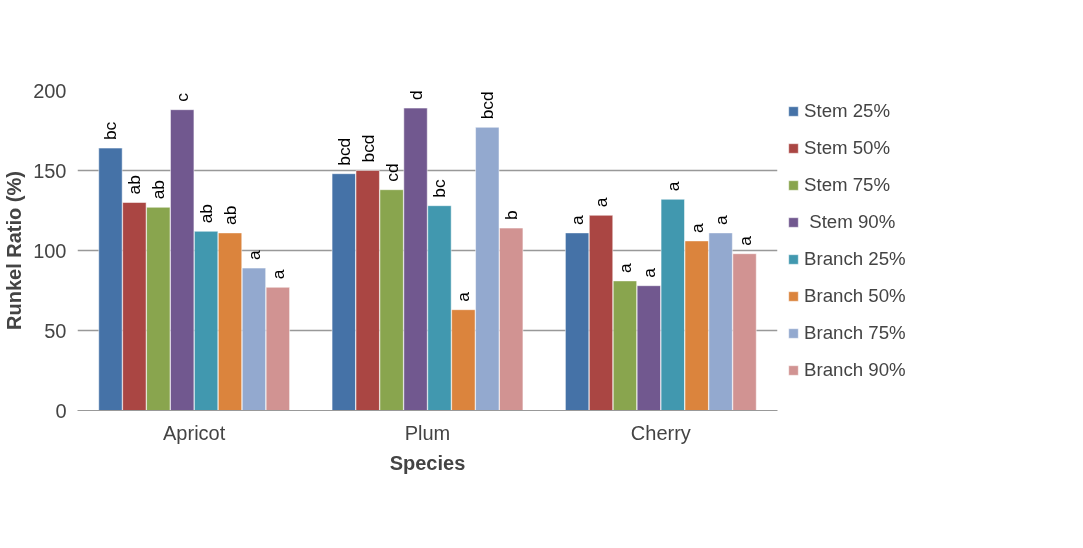  What do you see at coordinates (50, 250) in the screenshot?
I see `y-tick-label: 100` at bounding box center [50, 250].